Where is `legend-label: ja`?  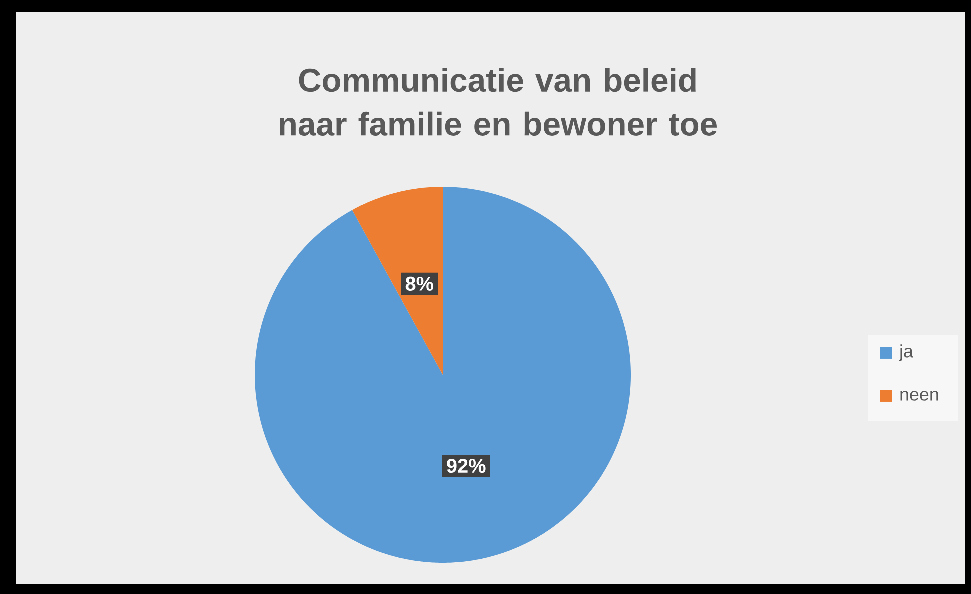
legend-label: ja is located at coordinates (906, 353).